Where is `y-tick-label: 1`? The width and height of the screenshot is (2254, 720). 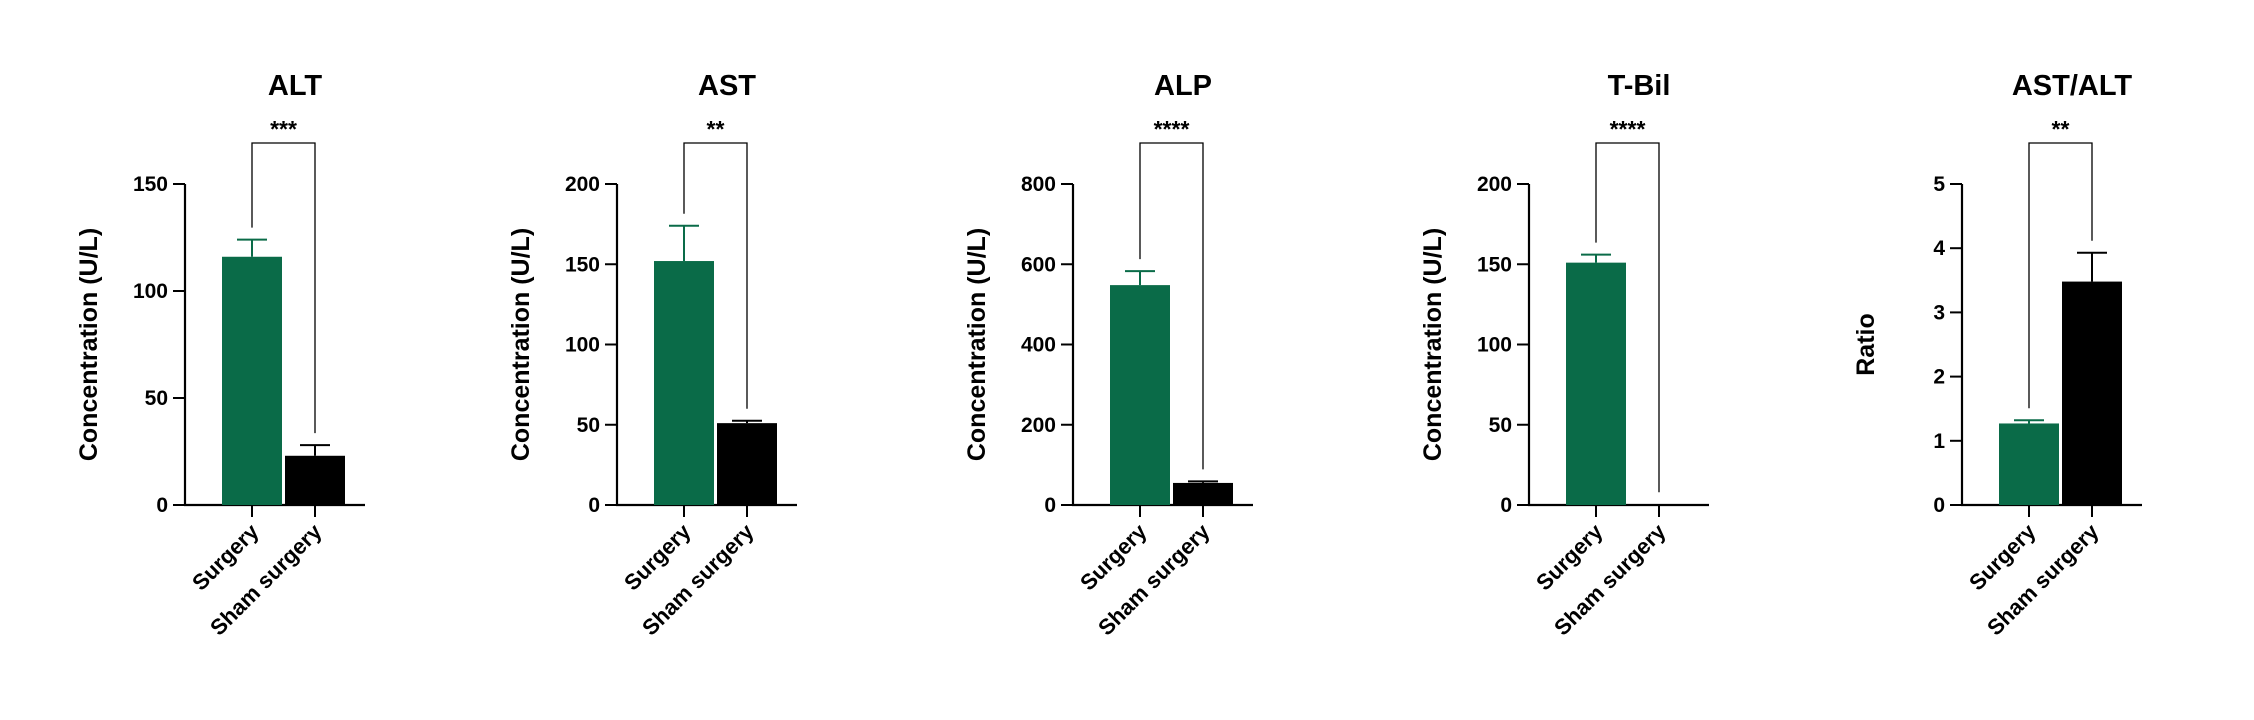
y-tick-label: 1 is located at coordinates (1939, 441).